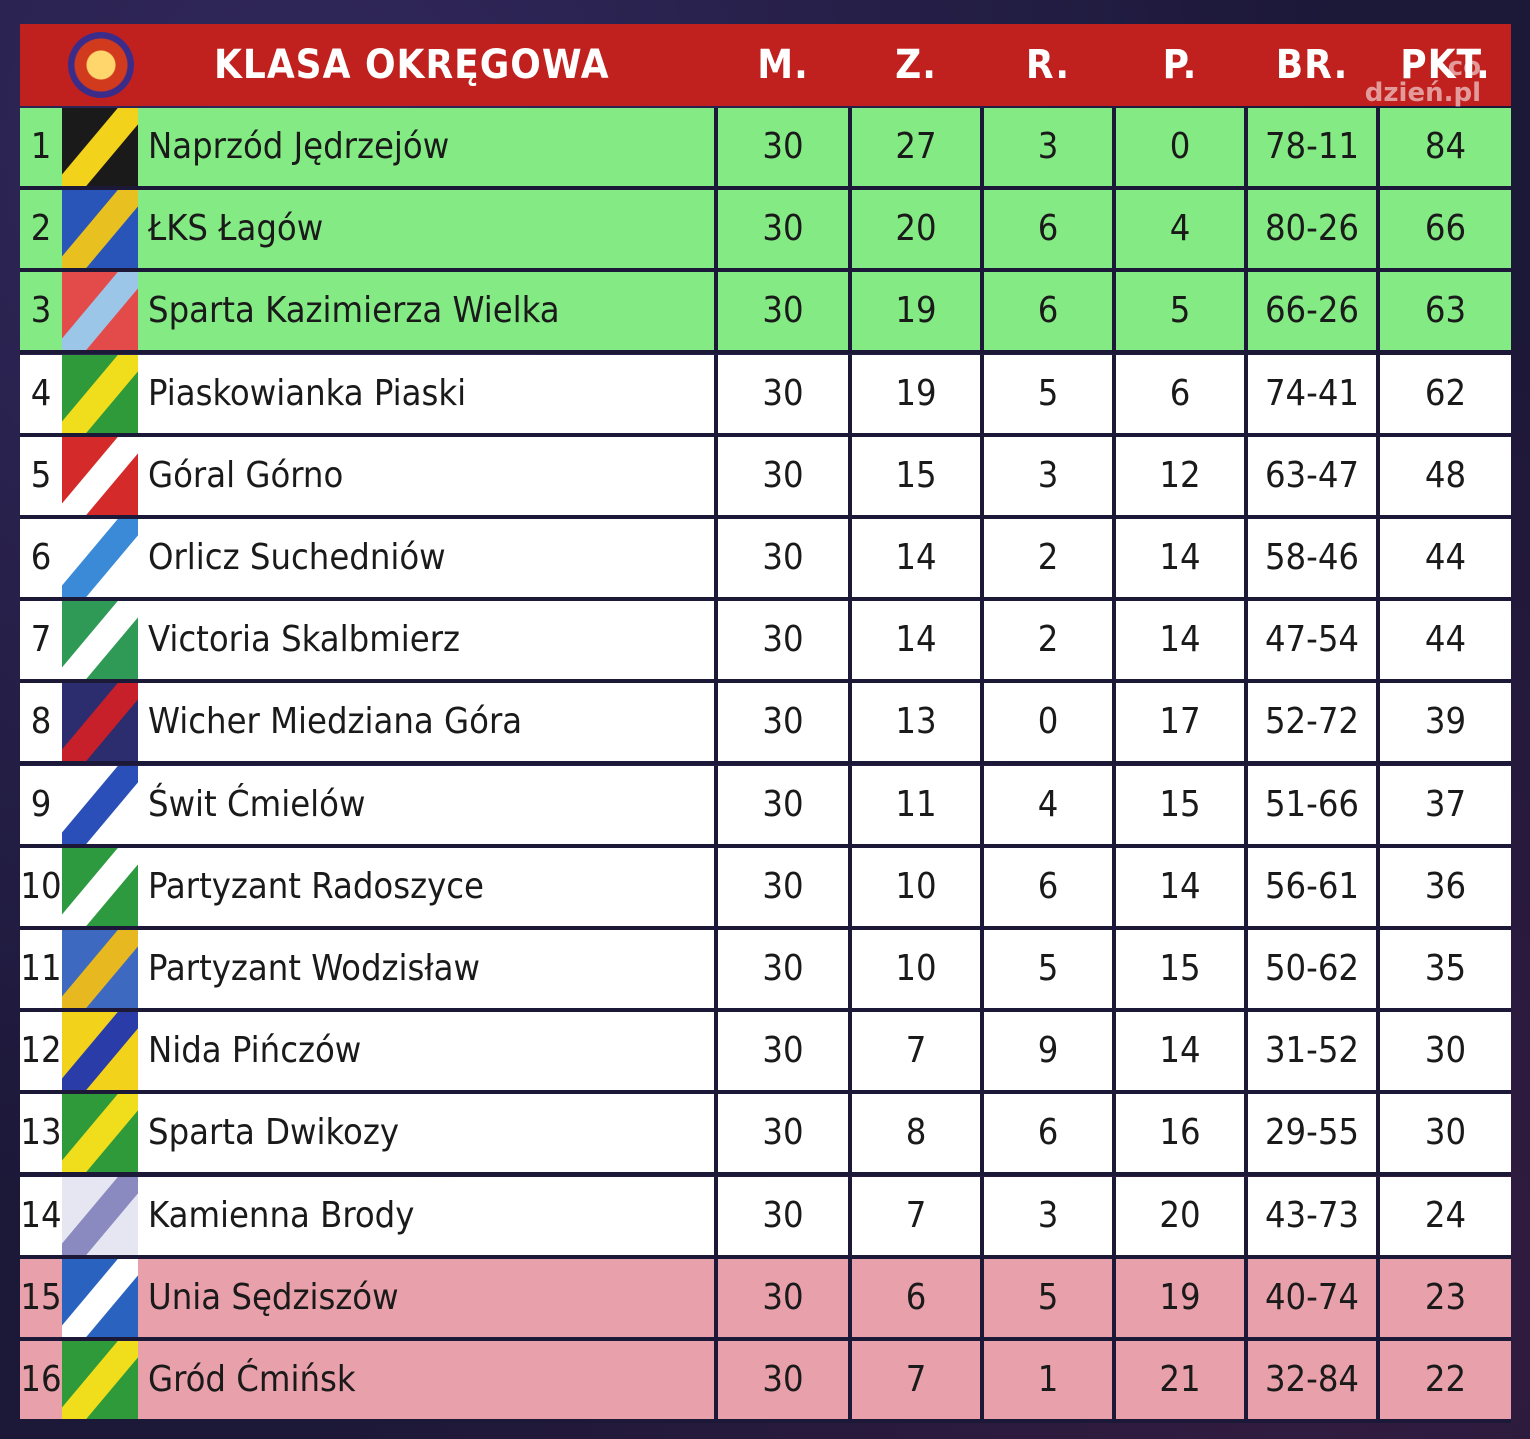  Describe the element at coordinates (1312, 1215) in the screenshot. I see `goals-cell: 43-73` at that location.